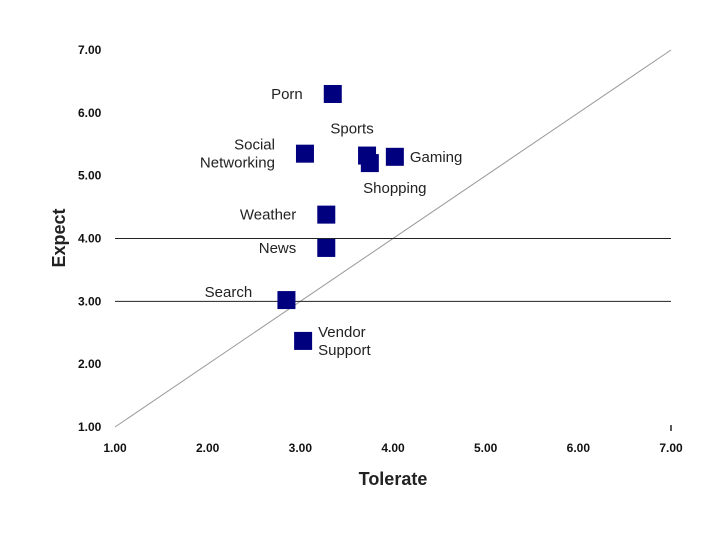  What do you see at coordinates (342, 332) in the screenshot?
I see `point-label-line: Vendor` at bounding box center [342, 332].